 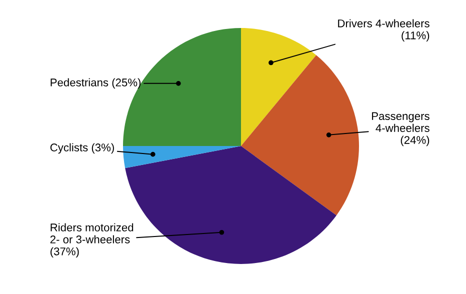 What do you see at coordinates (401, 122) in the screenshot?
I see `slice-label: Passengers 4-wheelers` at bounding box center [401, 122].